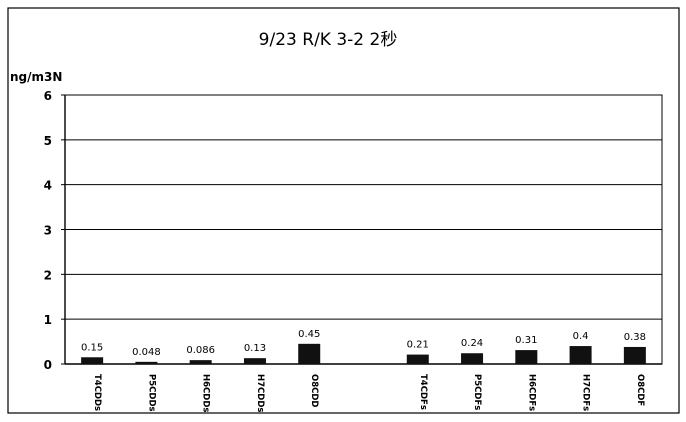  Describe the element at coordinates (48, 365) in the screenshot. I see `y-tick-label: 0` at that location.